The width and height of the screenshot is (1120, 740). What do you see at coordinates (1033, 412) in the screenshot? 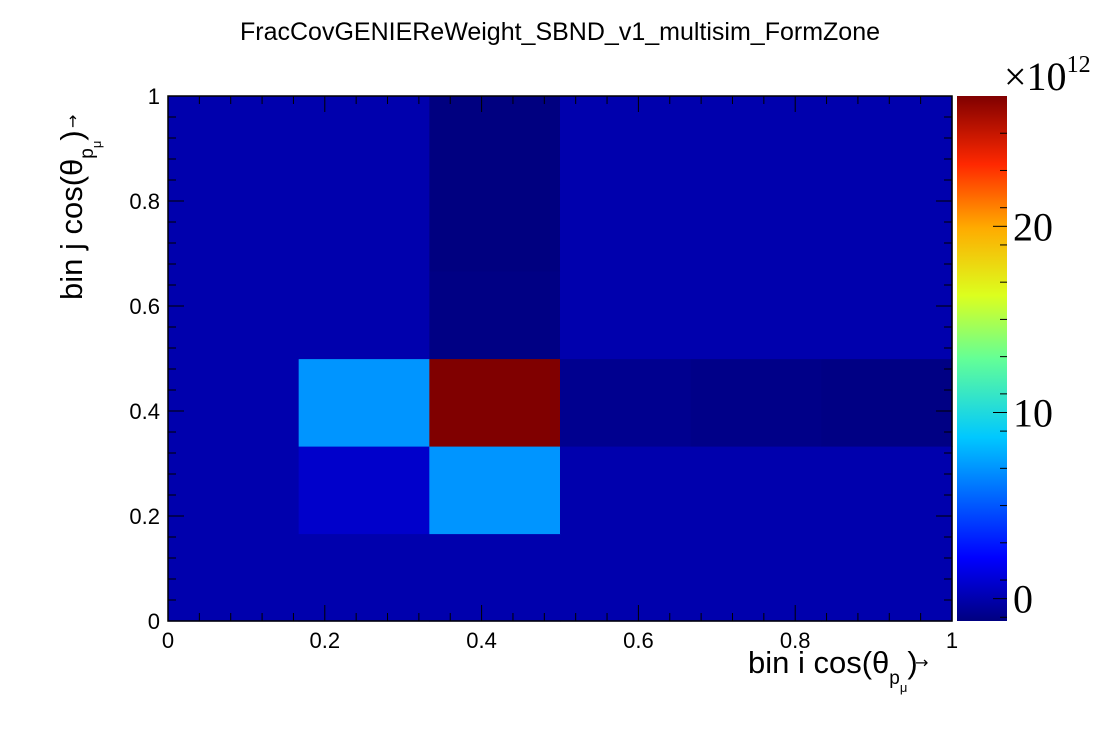
I see `colorbar-tick-label: 10` at bounding box center [1033, 412].